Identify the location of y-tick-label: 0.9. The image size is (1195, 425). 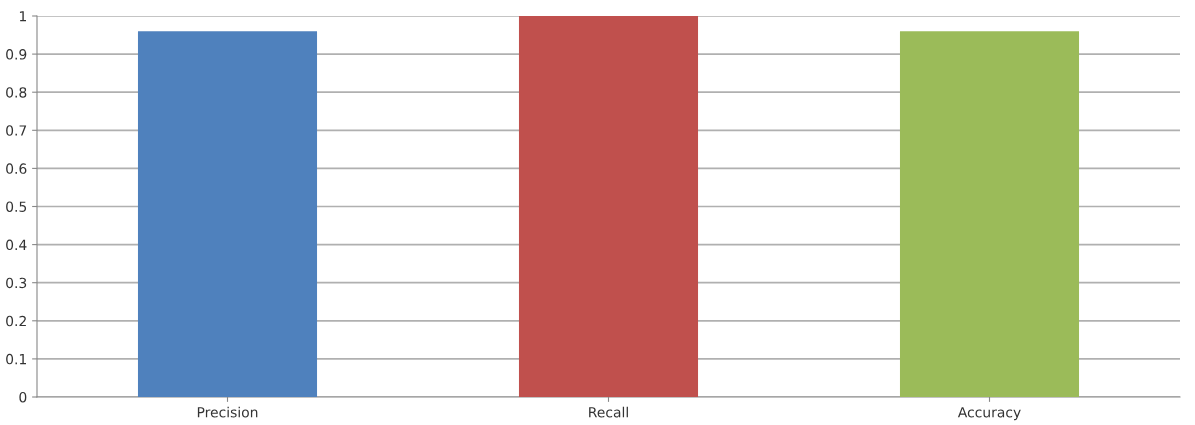
(16, 54).